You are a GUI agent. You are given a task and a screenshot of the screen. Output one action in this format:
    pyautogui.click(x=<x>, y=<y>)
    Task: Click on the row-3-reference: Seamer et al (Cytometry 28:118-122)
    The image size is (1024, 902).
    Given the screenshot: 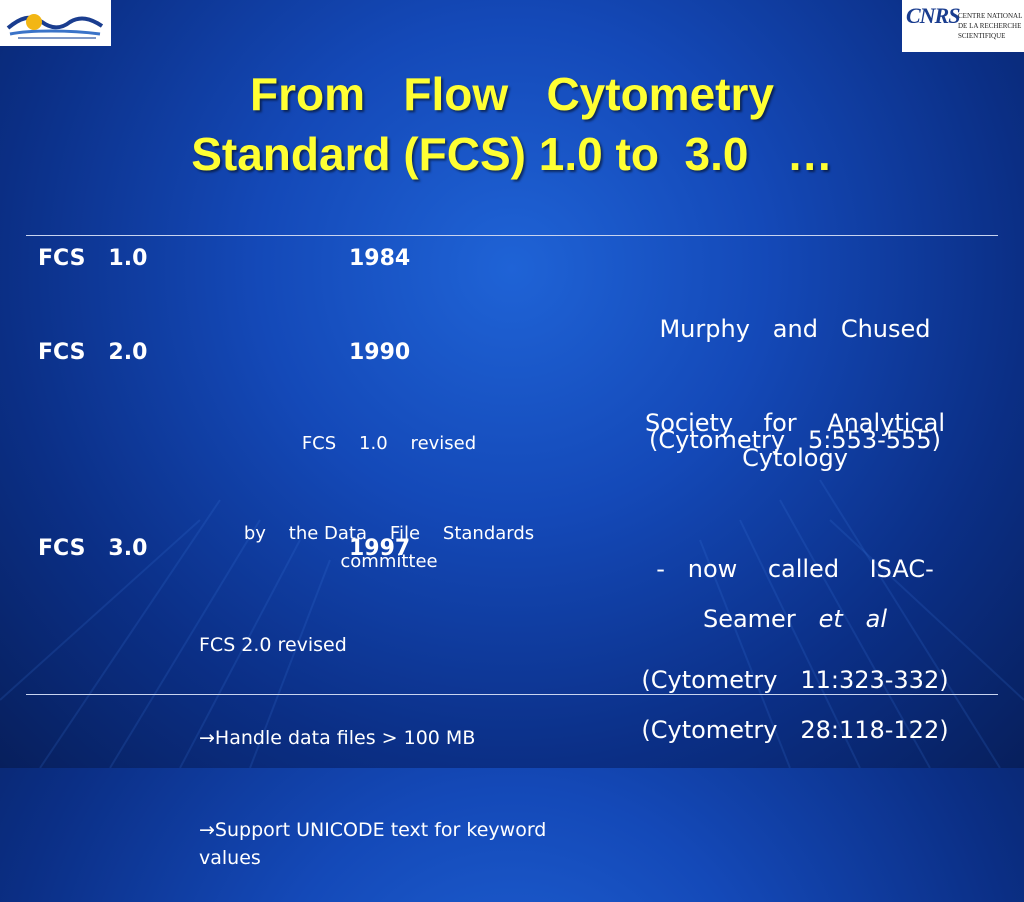 What is the action you would take?
    pyautogui.click(x=795, y=657)
    